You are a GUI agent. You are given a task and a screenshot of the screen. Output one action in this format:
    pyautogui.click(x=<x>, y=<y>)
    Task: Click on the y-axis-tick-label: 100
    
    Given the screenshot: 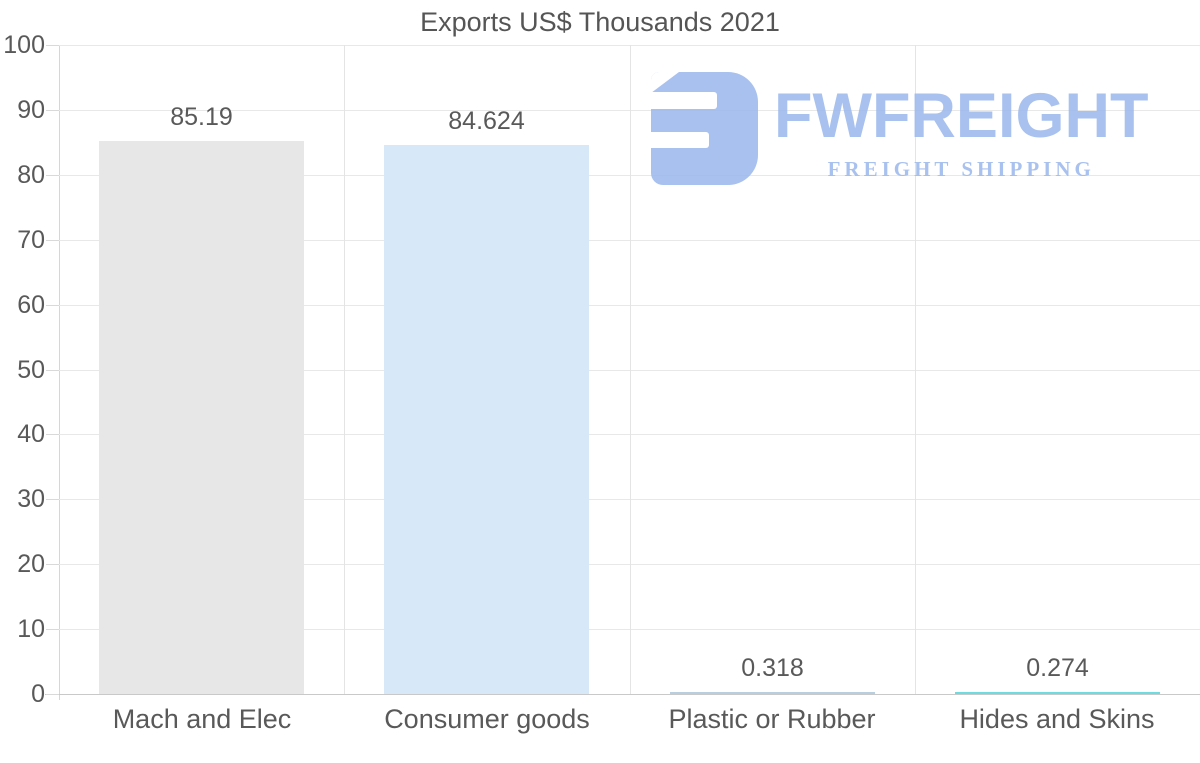 What is the action you would take?
    pyautogui.click(x=24, y=45)
    